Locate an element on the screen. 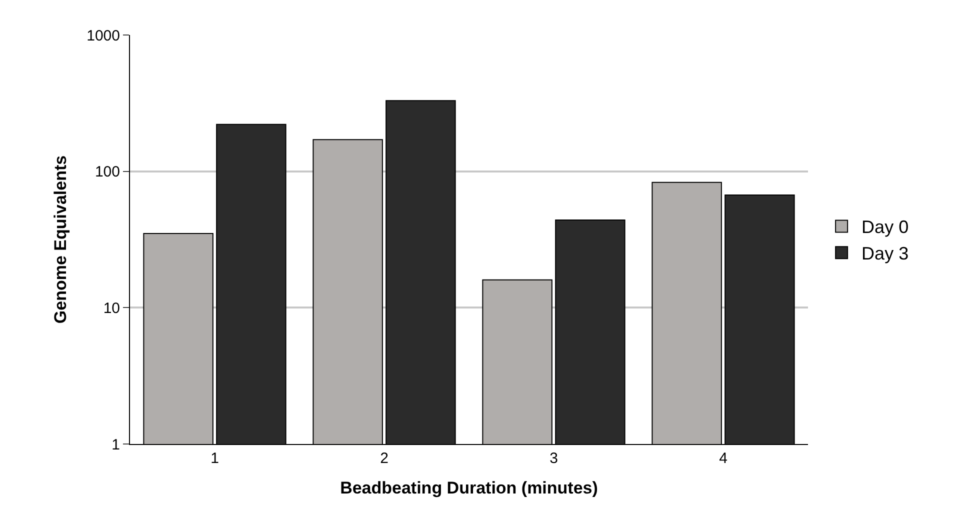 This screenshot has height=524, width=958. x-axis-title: Beadbeating Duration (minutes) is located at coordinates (469, 488).